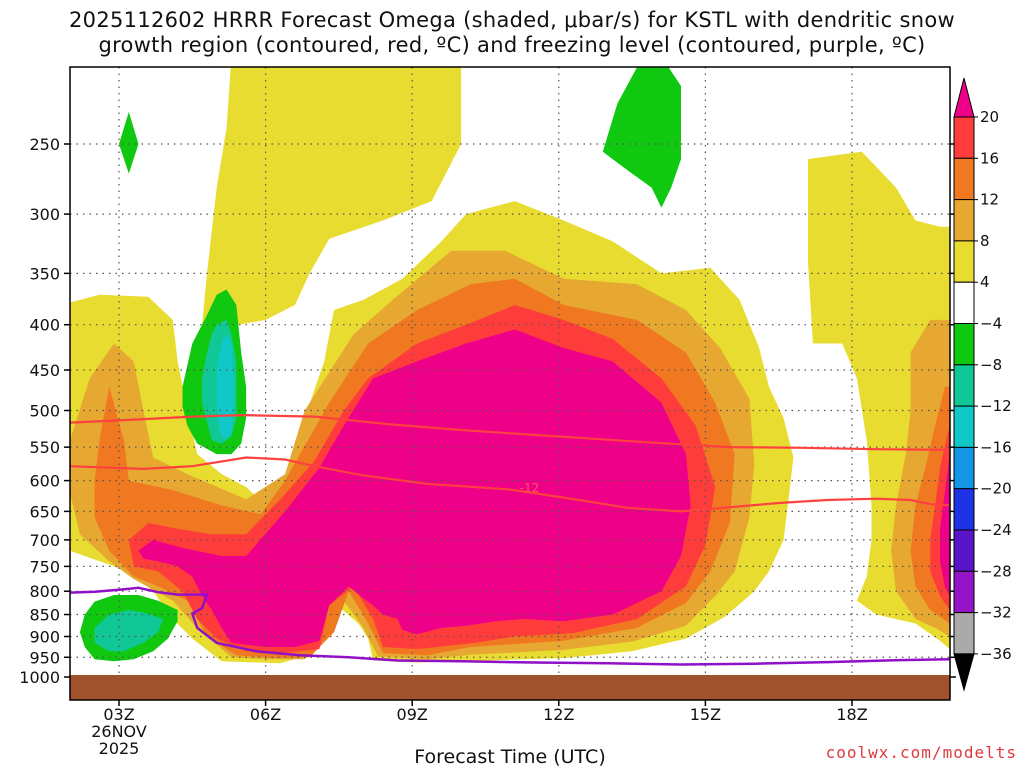 The width and height of the screenshot is (1024, 768). Describe the element at coordinates (119, 731) in the screenshot. I see `x-date-line-0: 26NOV` at that location.